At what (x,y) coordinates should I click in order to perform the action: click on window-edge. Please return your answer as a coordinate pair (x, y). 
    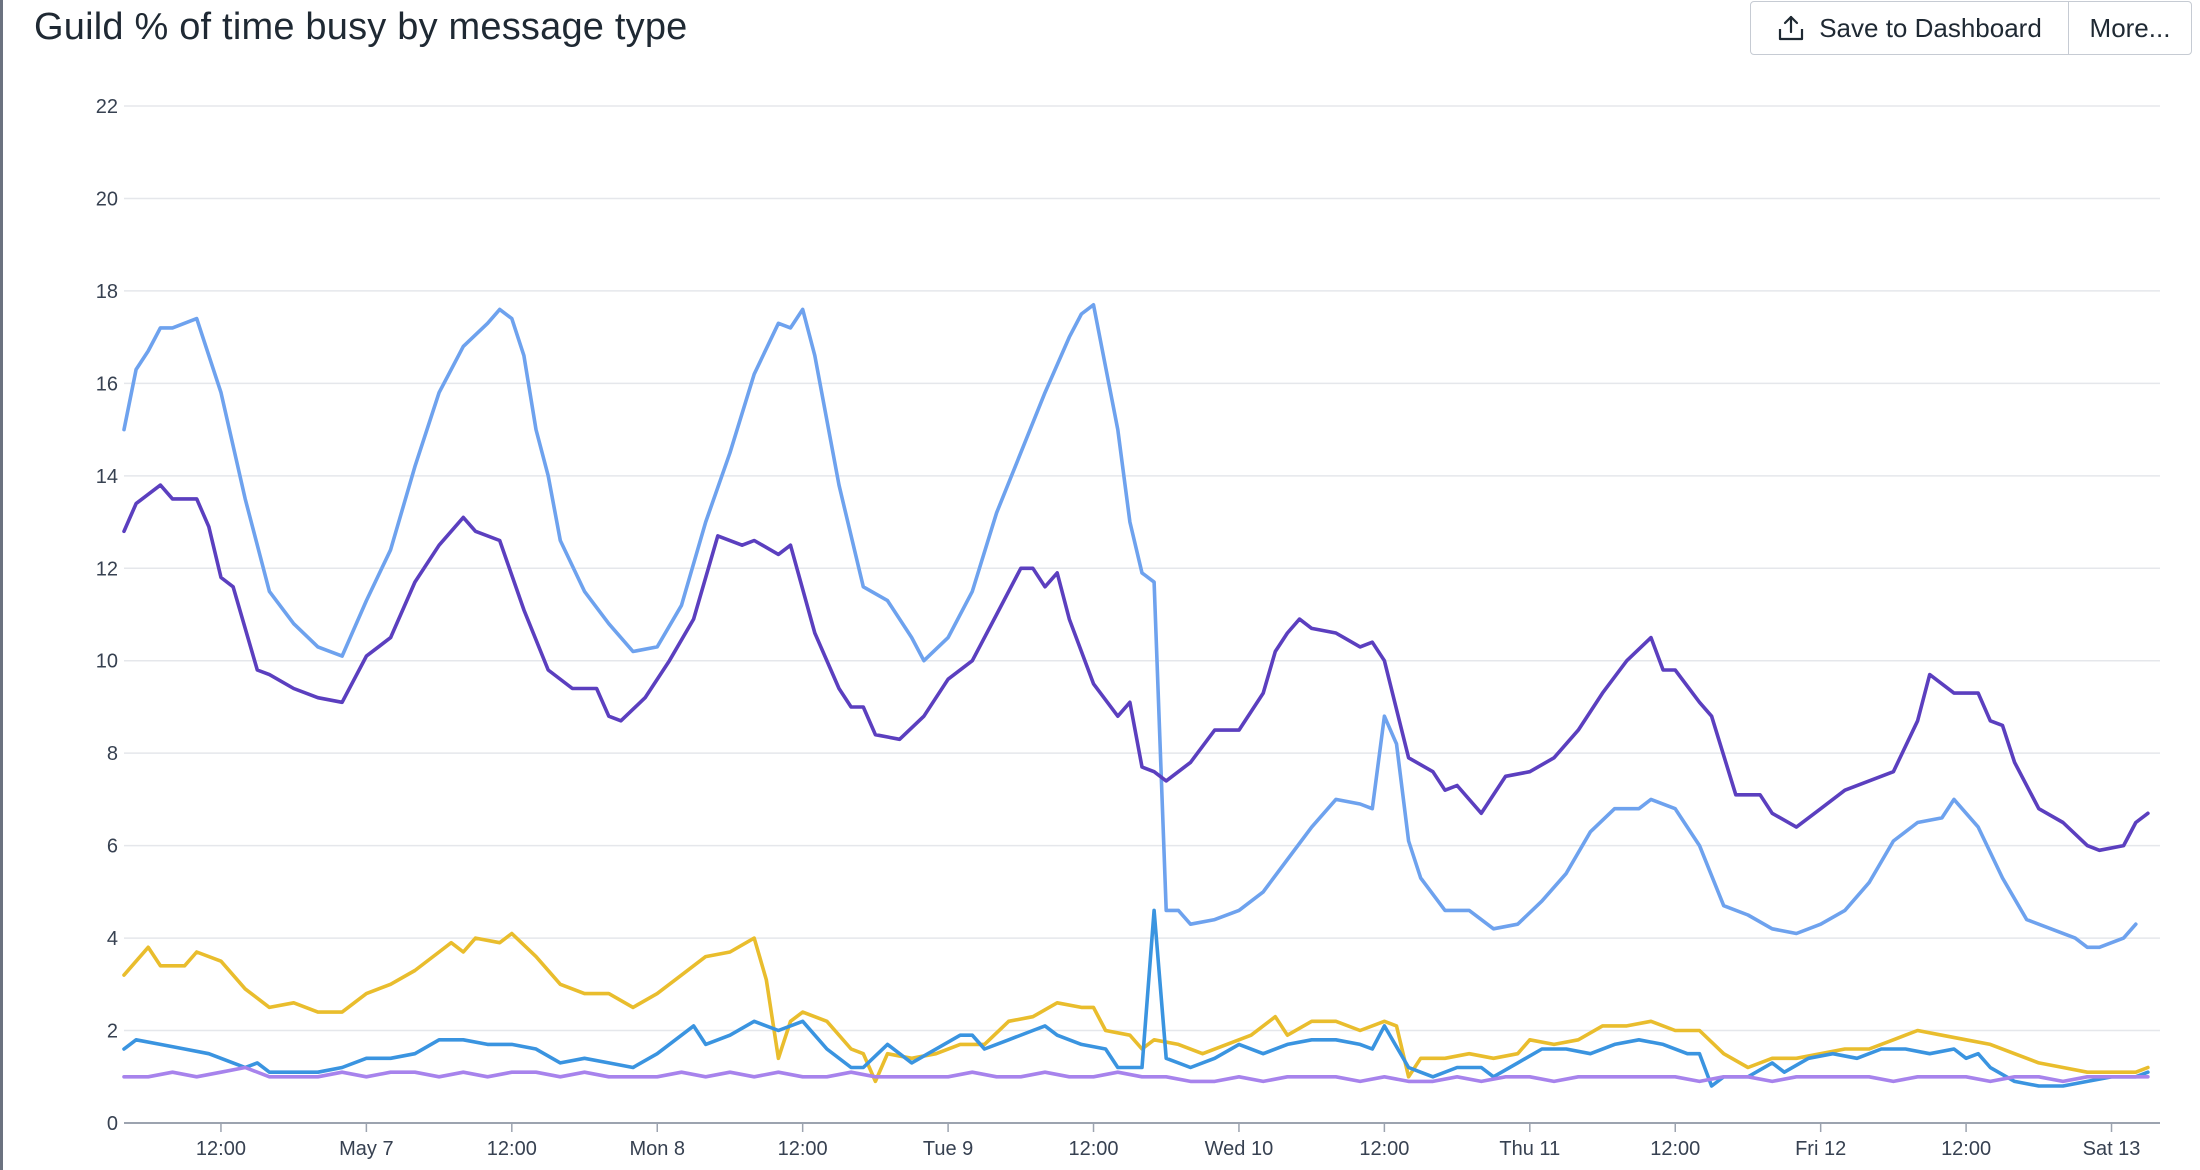
    Looking at the image, I should click on (1, 585).